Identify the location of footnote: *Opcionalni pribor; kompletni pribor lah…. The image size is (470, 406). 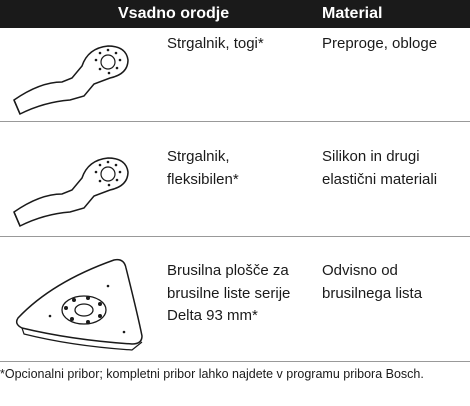
(212, 374).